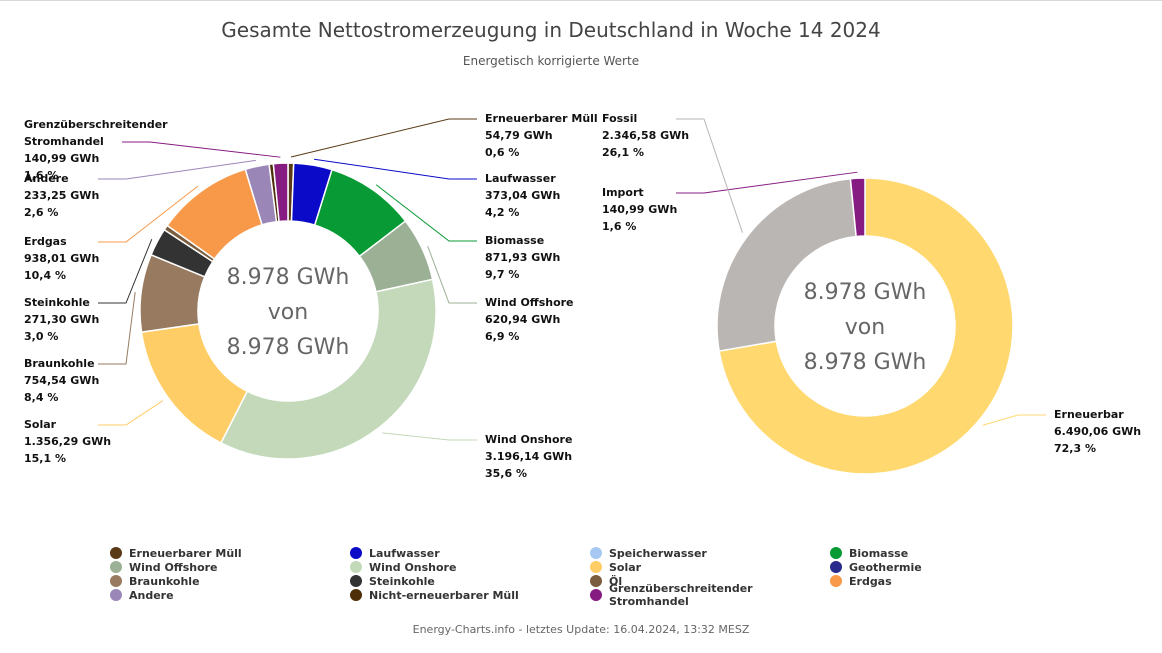  Describe the element at coordinates (96, 124) in the screenshot. I see `label-line: Grenzüberschreitender` at that location.